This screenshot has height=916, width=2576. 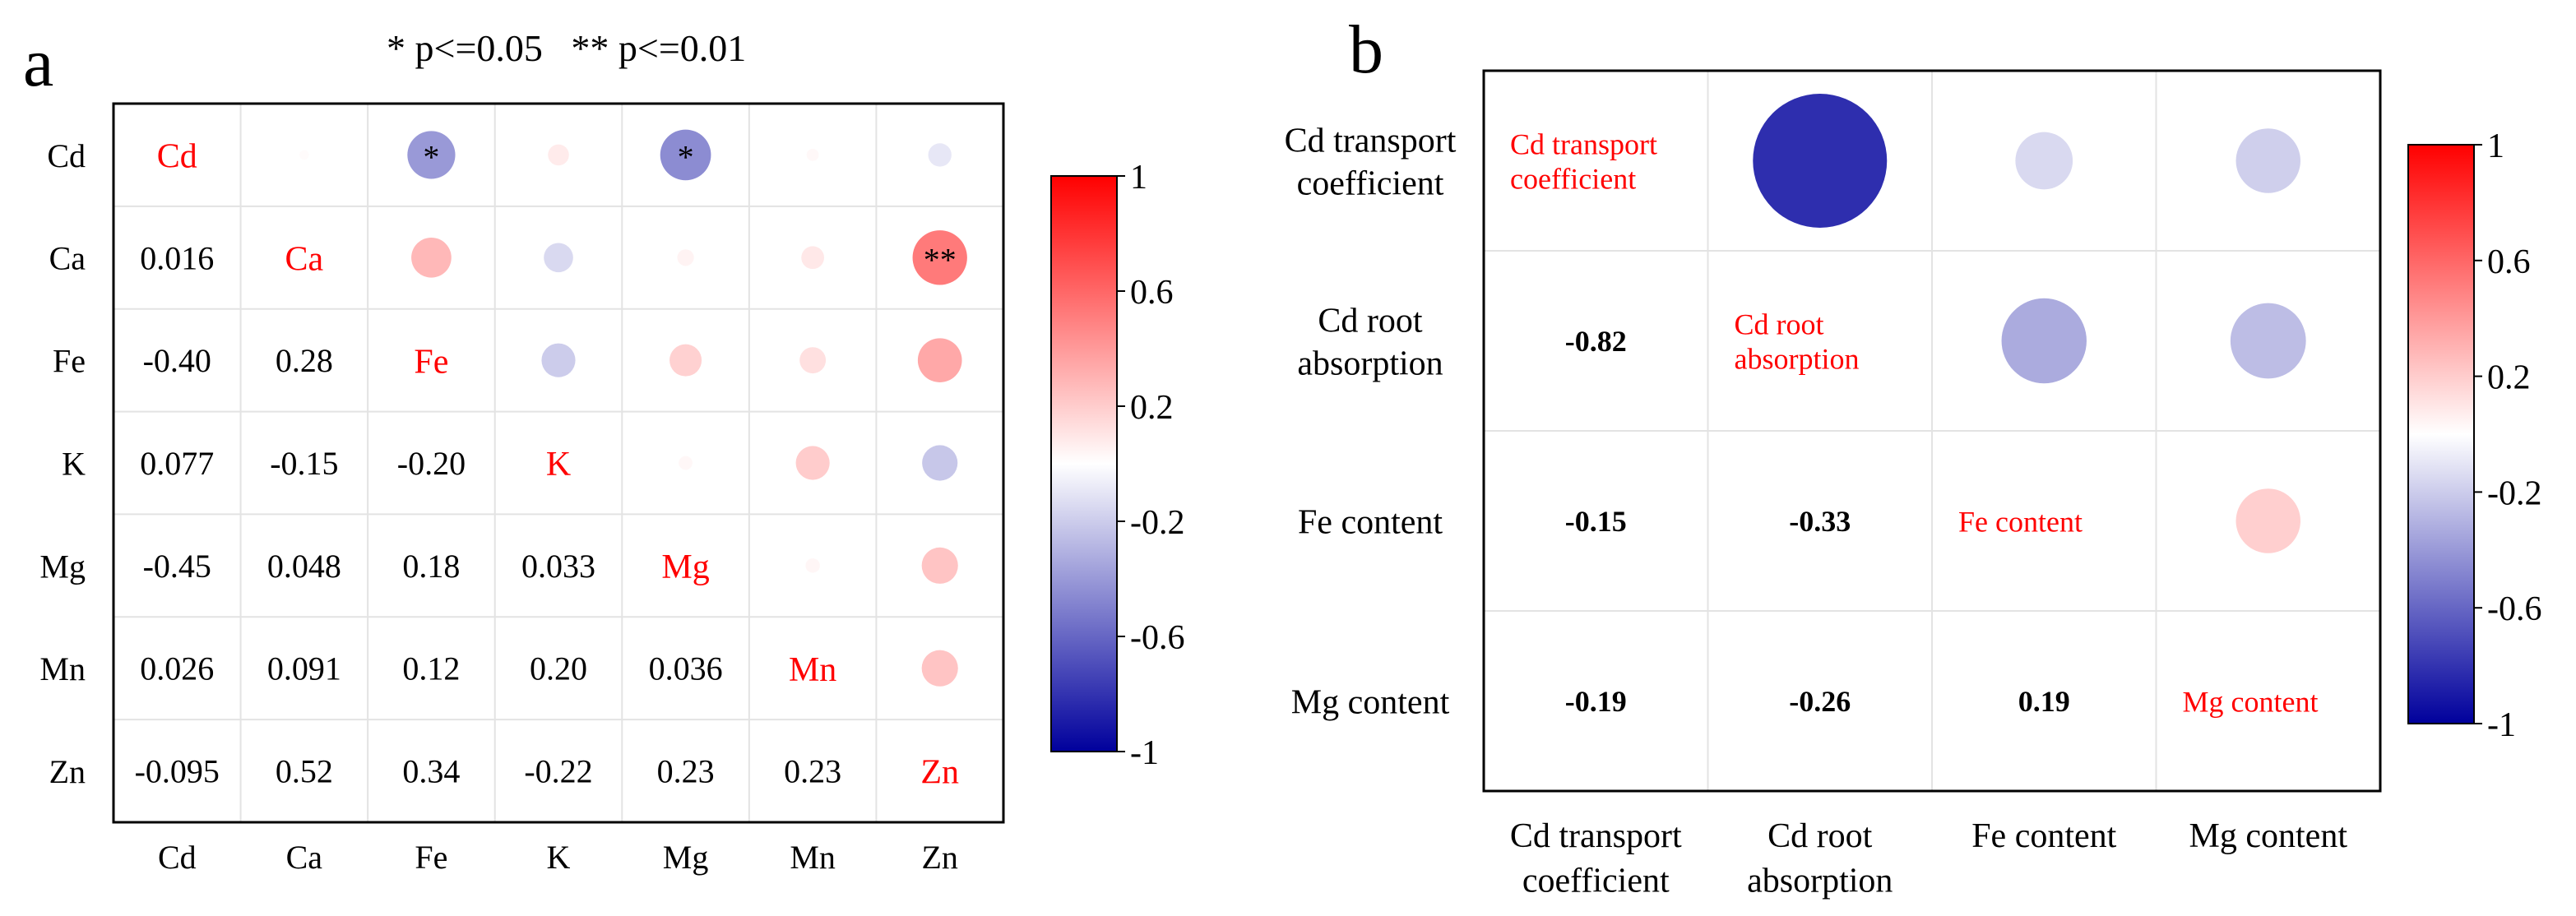 I want to click on column-label: Mg content, so click(x=2269, y=836).